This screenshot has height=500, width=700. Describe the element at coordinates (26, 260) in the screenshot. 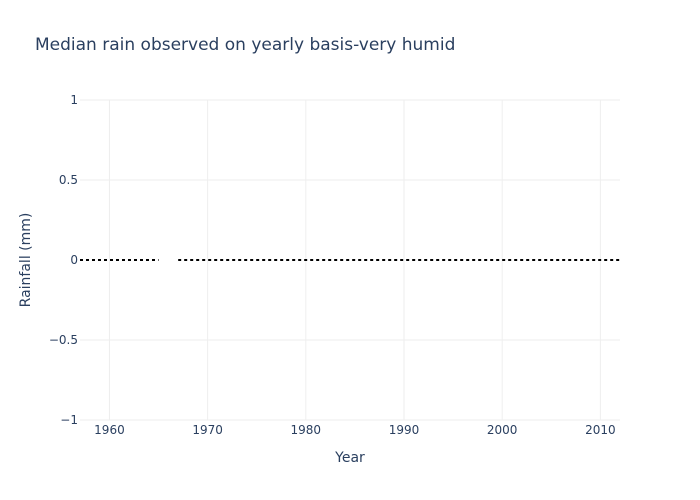

I see `y-axis-title: Rainfall (mm)` at that location.